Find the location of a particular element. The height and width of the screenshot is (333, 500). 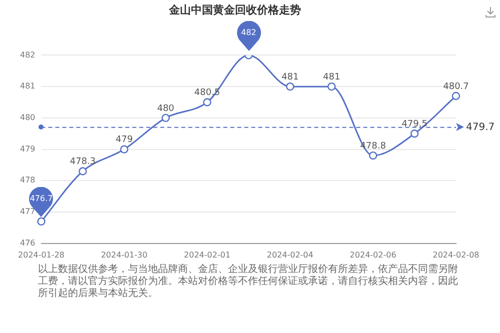

data-label: 480 is located at coordinates (166, 109).